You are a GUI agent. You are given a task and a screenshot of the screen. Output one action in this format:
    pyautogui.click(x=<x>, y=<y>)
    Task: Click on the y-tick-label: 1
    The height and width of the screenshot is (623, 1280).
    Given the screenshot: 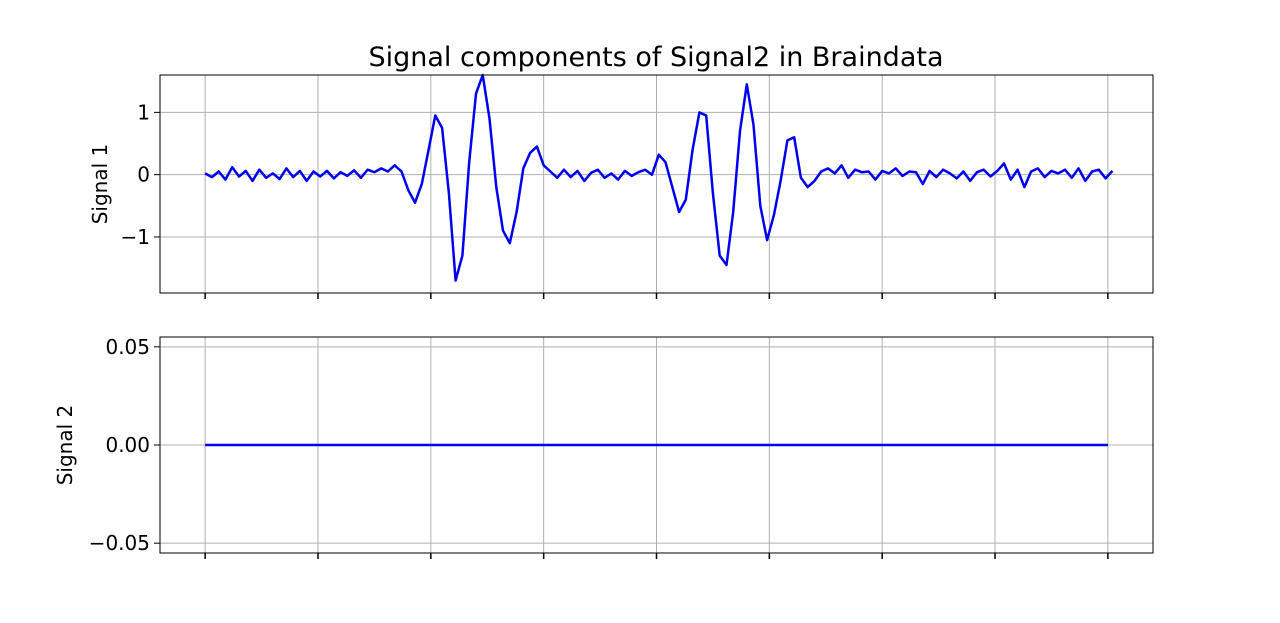 What is the action you would take?
    pyautogui.click(x=143, y=112)
    